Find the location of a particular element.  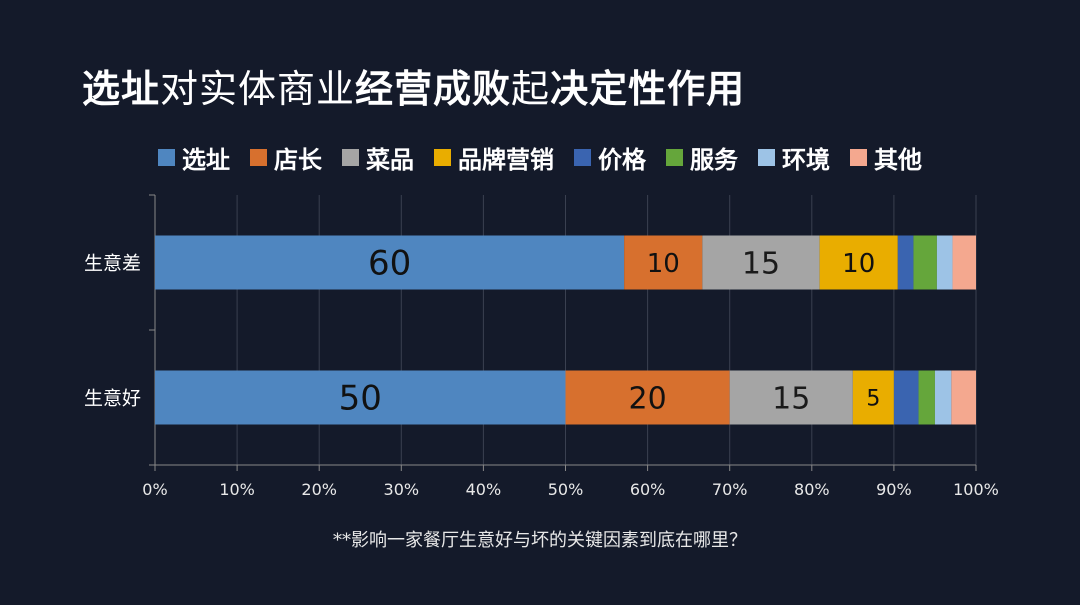

legend-item: 选址 is located at coordinates (194, 157).